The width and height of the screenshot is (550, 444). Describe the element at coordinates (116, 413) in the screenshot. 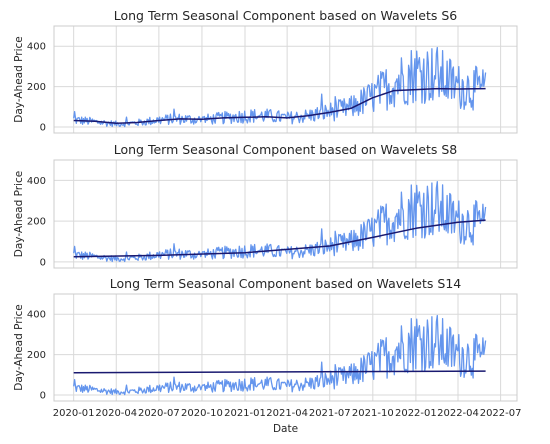

I see `x-tick-label: 2020-04` at that location.